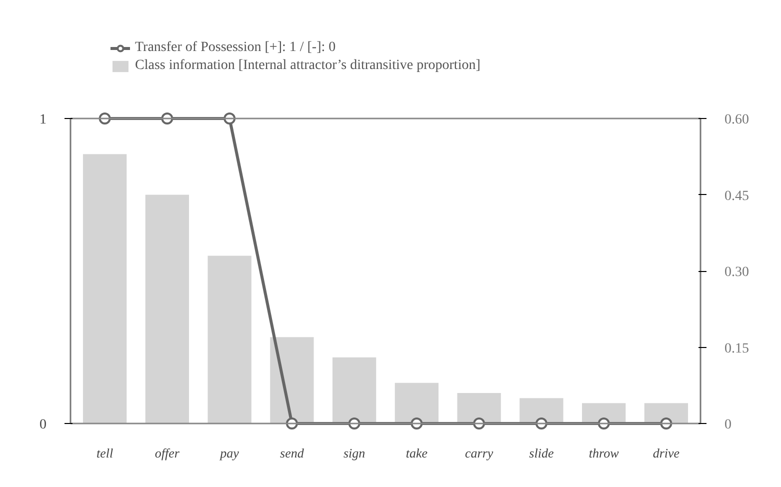  What do you see at coordinates (292, 453) in the screenshot?
I see `x-tick-label: send` at bounding box center [292, 453].